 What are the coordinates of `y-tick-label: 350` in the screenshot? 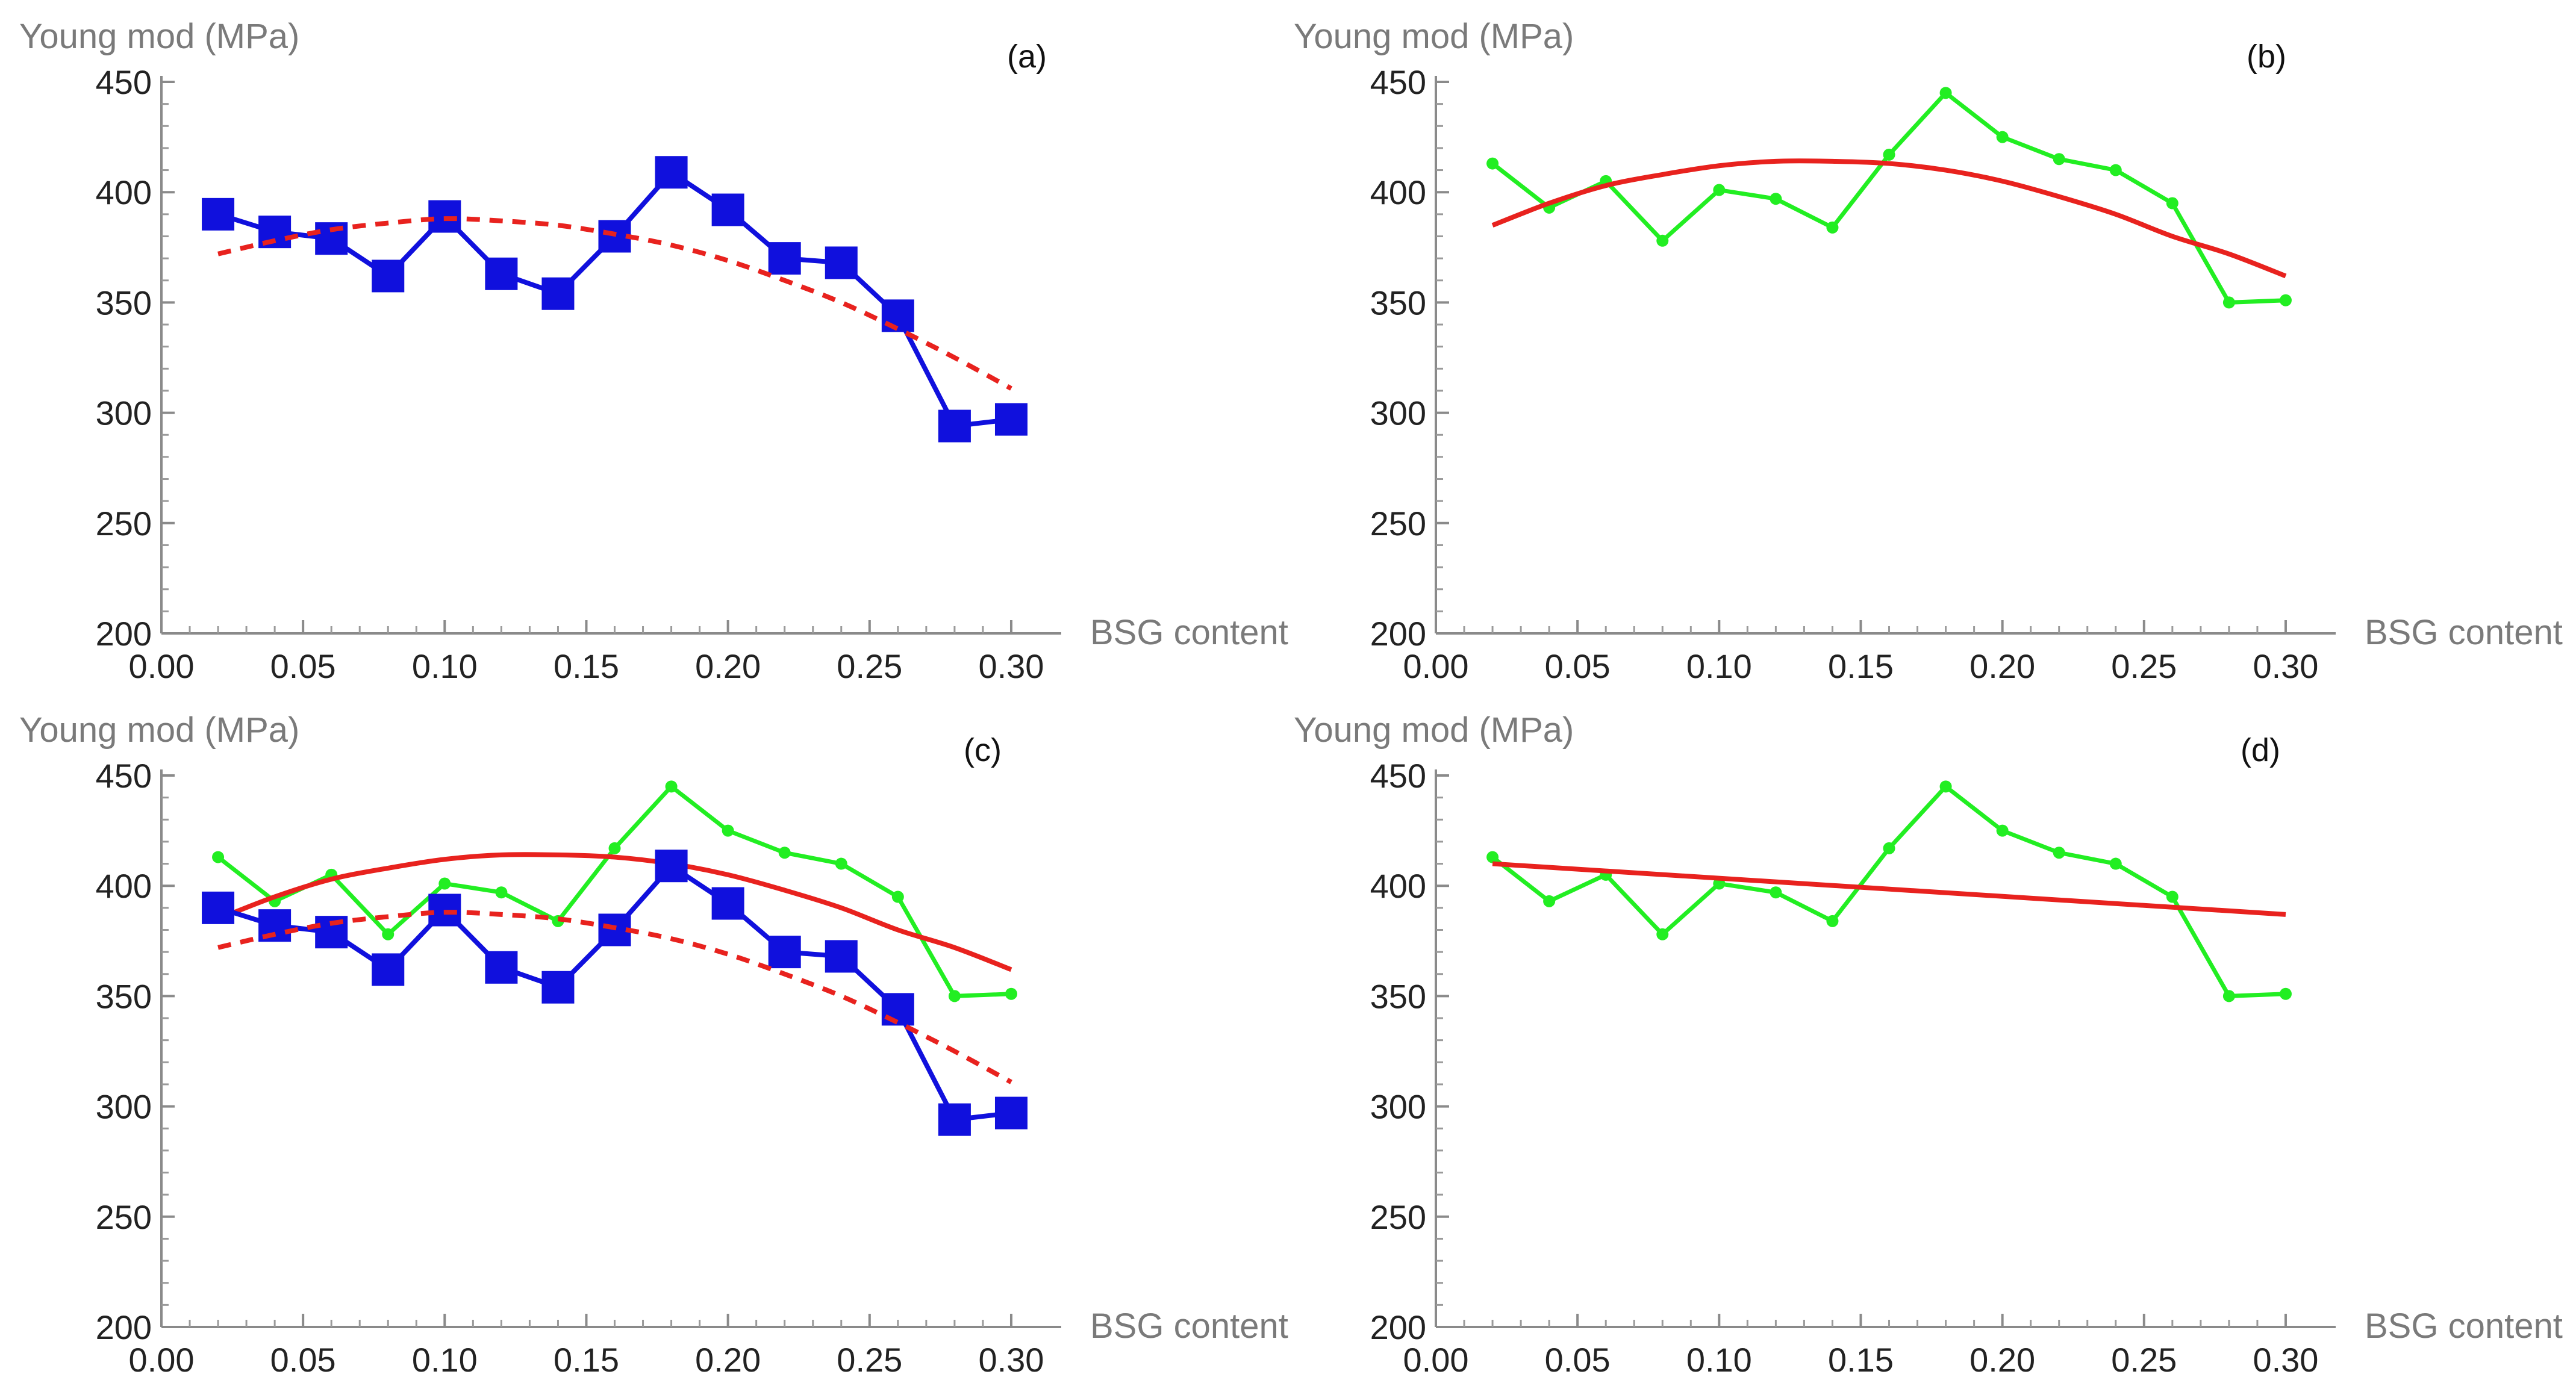 It's located at (1398, 303).